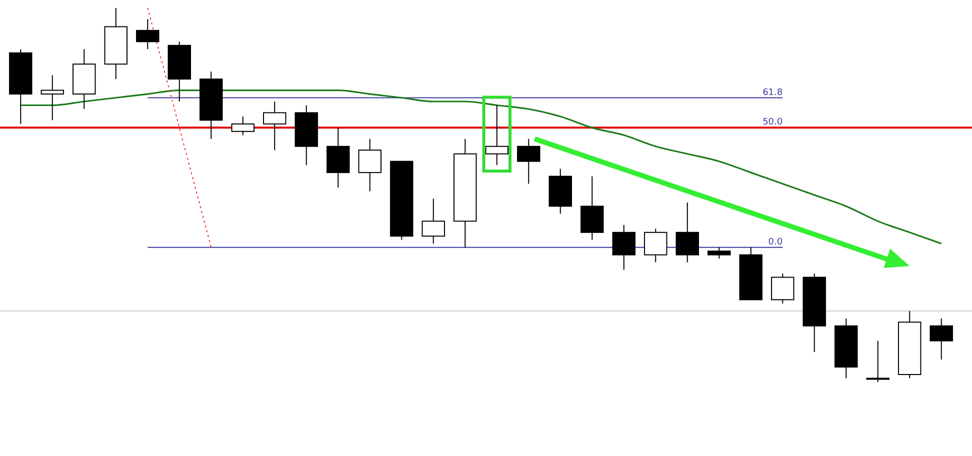 The height and width of the screenshot is (456, 972). What do you see at coordinates (775, 242) in the screenshot?
I see `annotation: 0.0` at bounding box center [775, 242].